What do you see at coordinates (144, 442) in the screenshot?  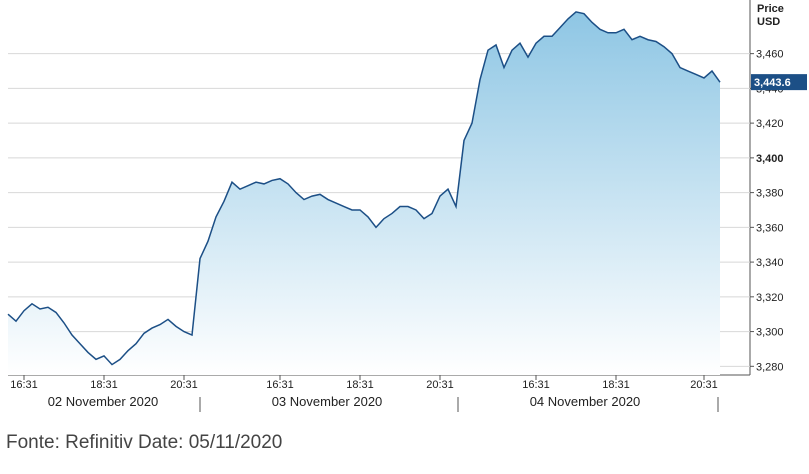 I see `footer: Fonte: Refinitiv Date: 05/11/2020` at bounding box center [144, 442].